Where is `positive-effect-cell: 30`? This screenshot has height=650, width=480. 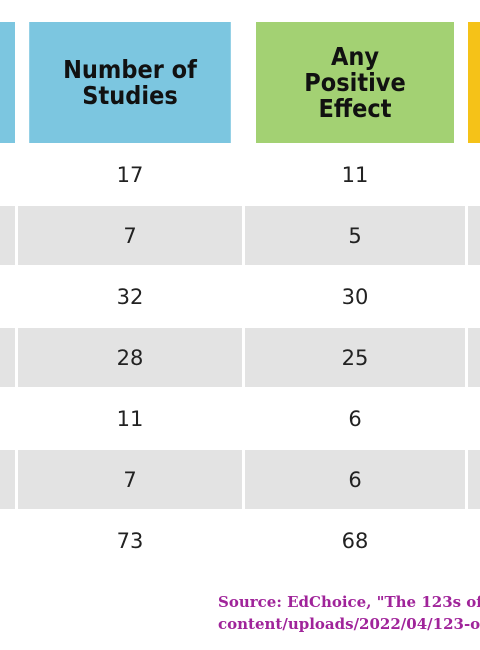 positive-effect-cell: 30 is located at coordinates (355, 296).